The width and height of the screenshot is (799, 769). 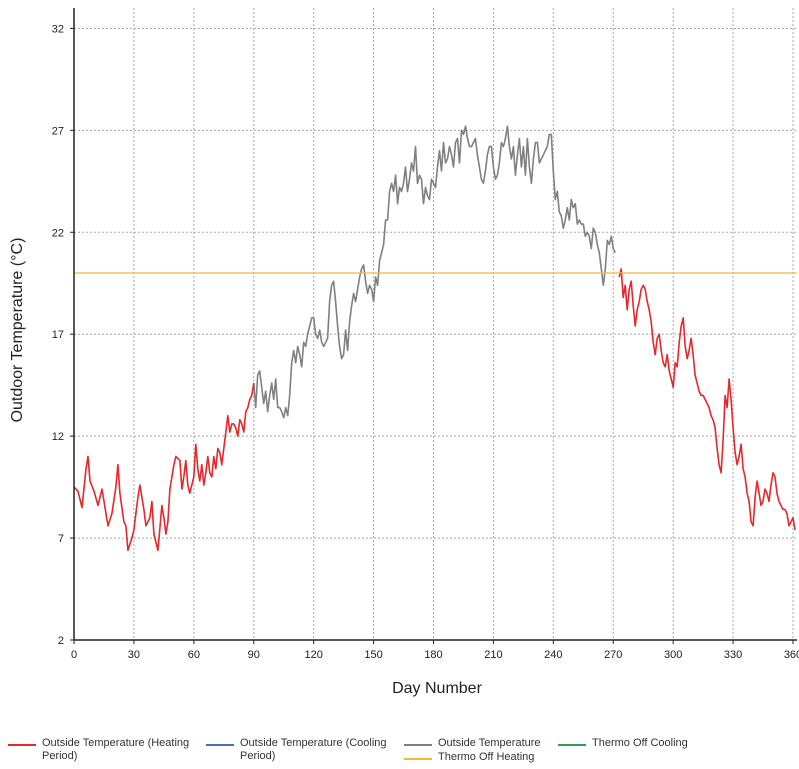 I want to click on y-tick-label: 22, so click(x=58, y=233).